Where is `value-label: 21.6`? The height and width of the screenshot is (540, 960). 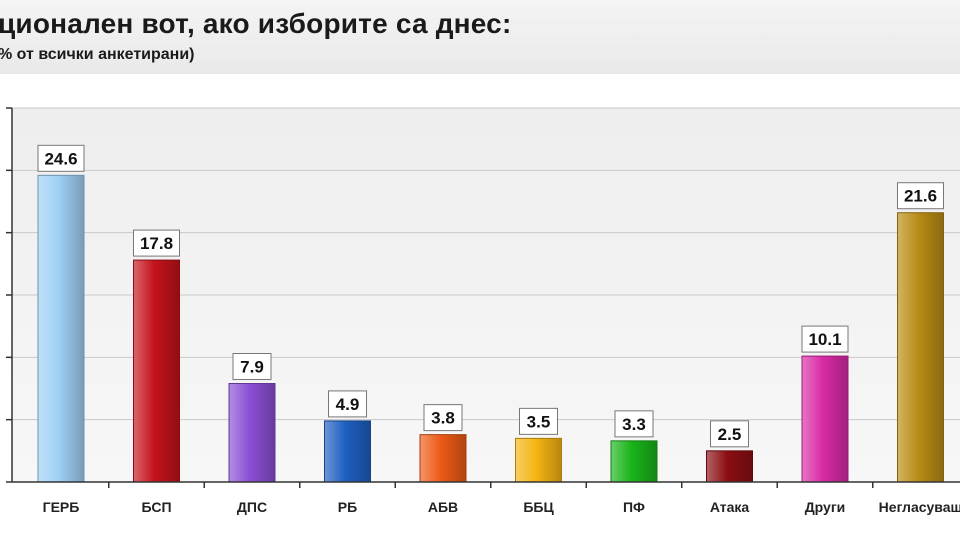
value-label: 21.6 is located at coordinates (920, 196).